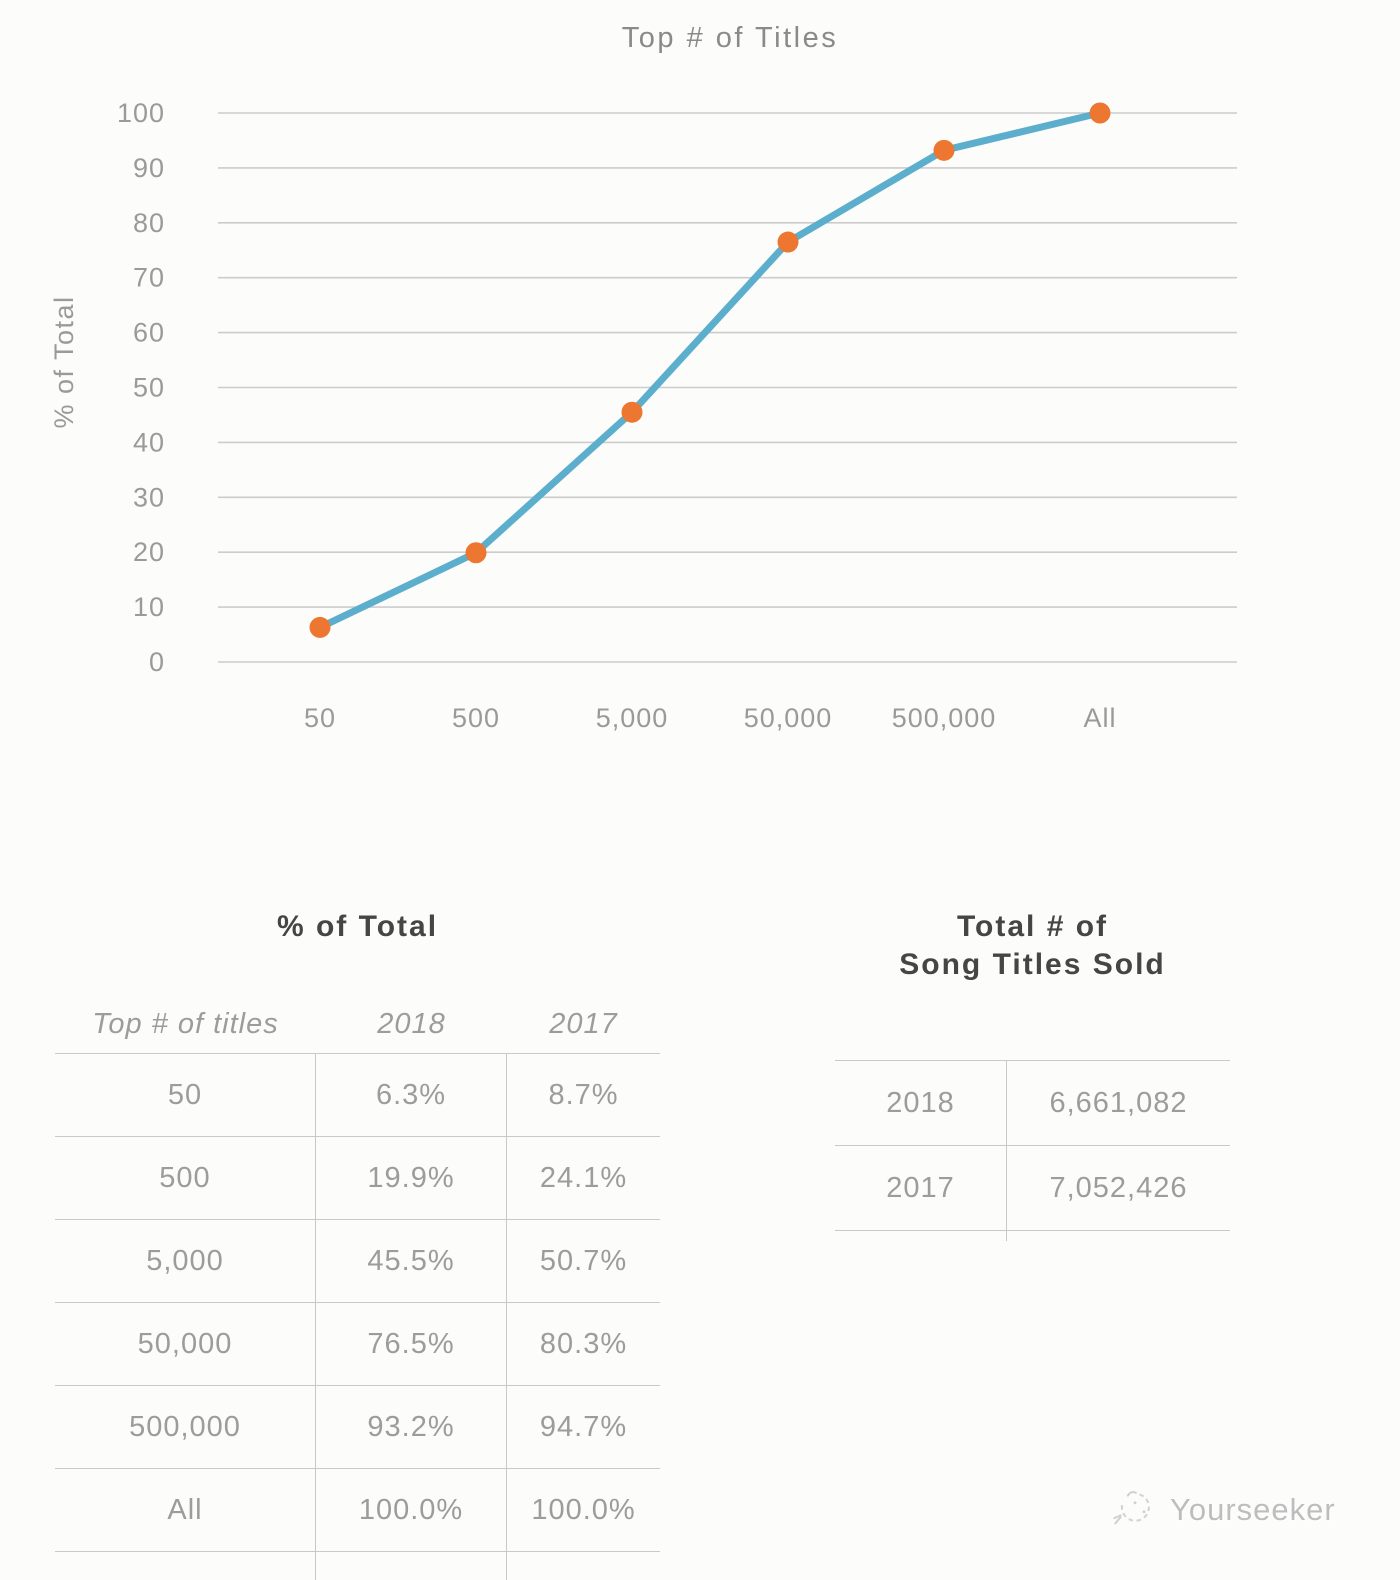 This screenshot has height=1580, width=1400. Describe the element at coordinates (411, 1261) in the screenshot. I see `value-cell: 45.5%` at that location.